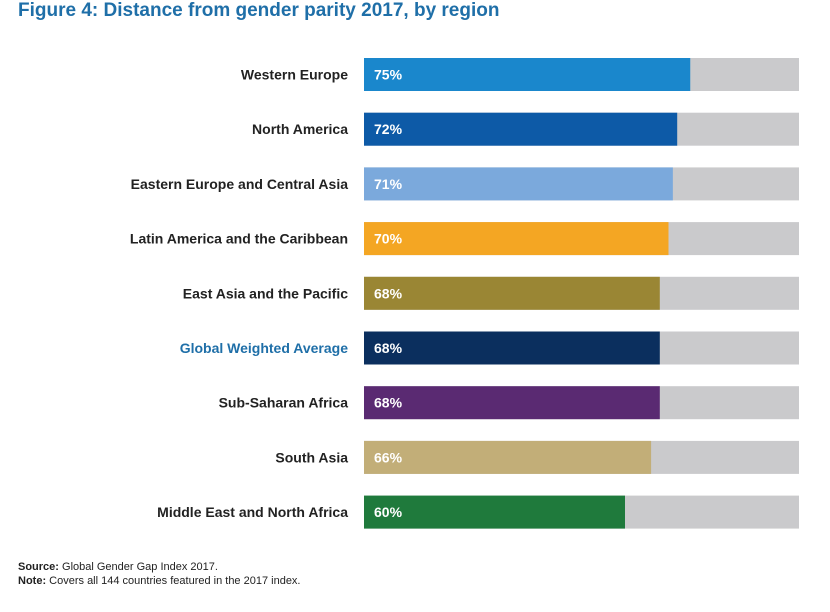  Describe the element at coordinates (518, 184) in the screenshot. I see `bar-eastern-europe-and-central-asia` at that location.